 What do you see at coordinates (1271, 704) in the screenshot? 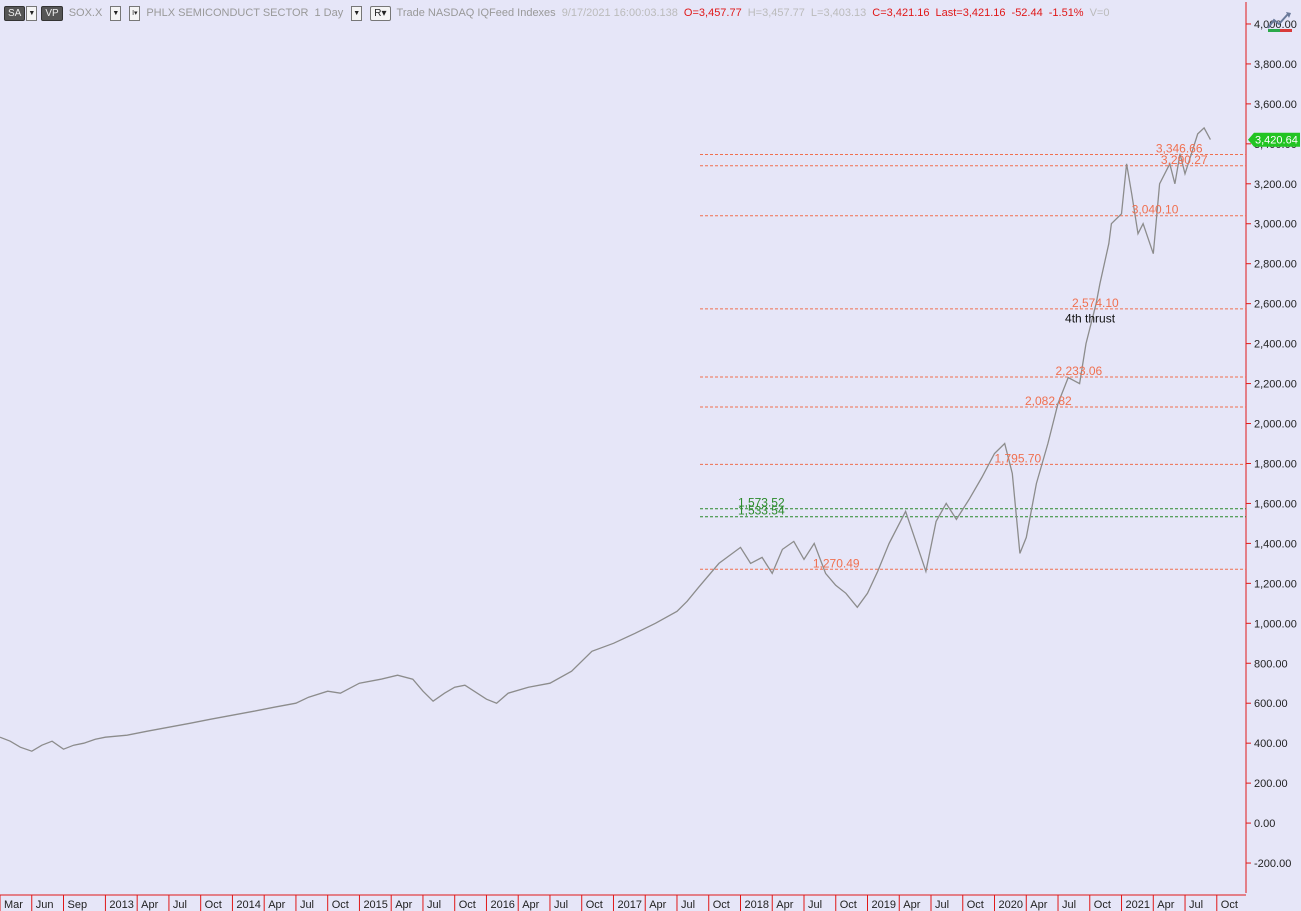
I see `y-tick-label: 600.00` at bounding box center [1271, 704].